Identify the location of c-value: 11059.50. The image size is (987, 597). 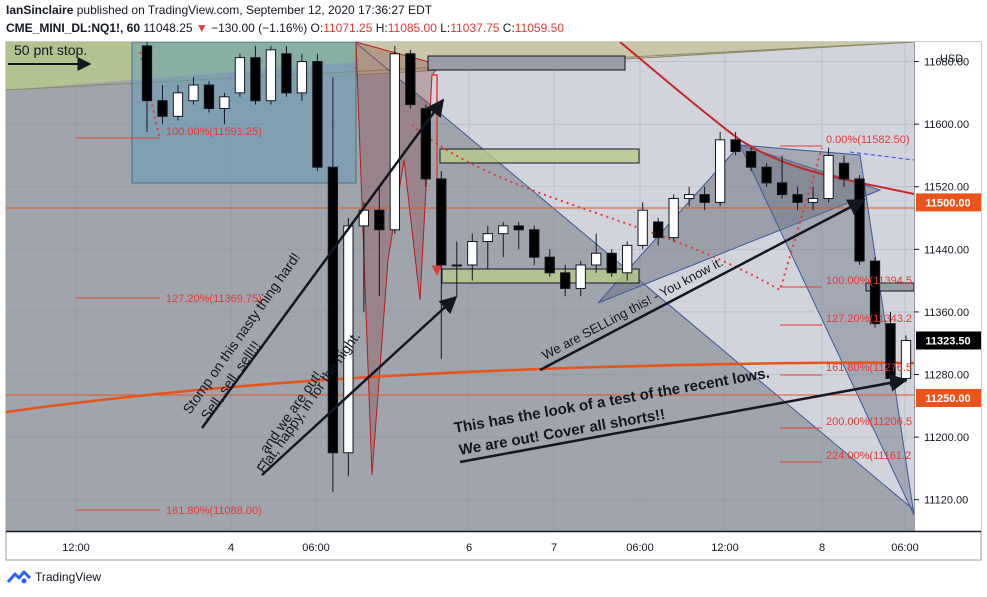
(539, 28).